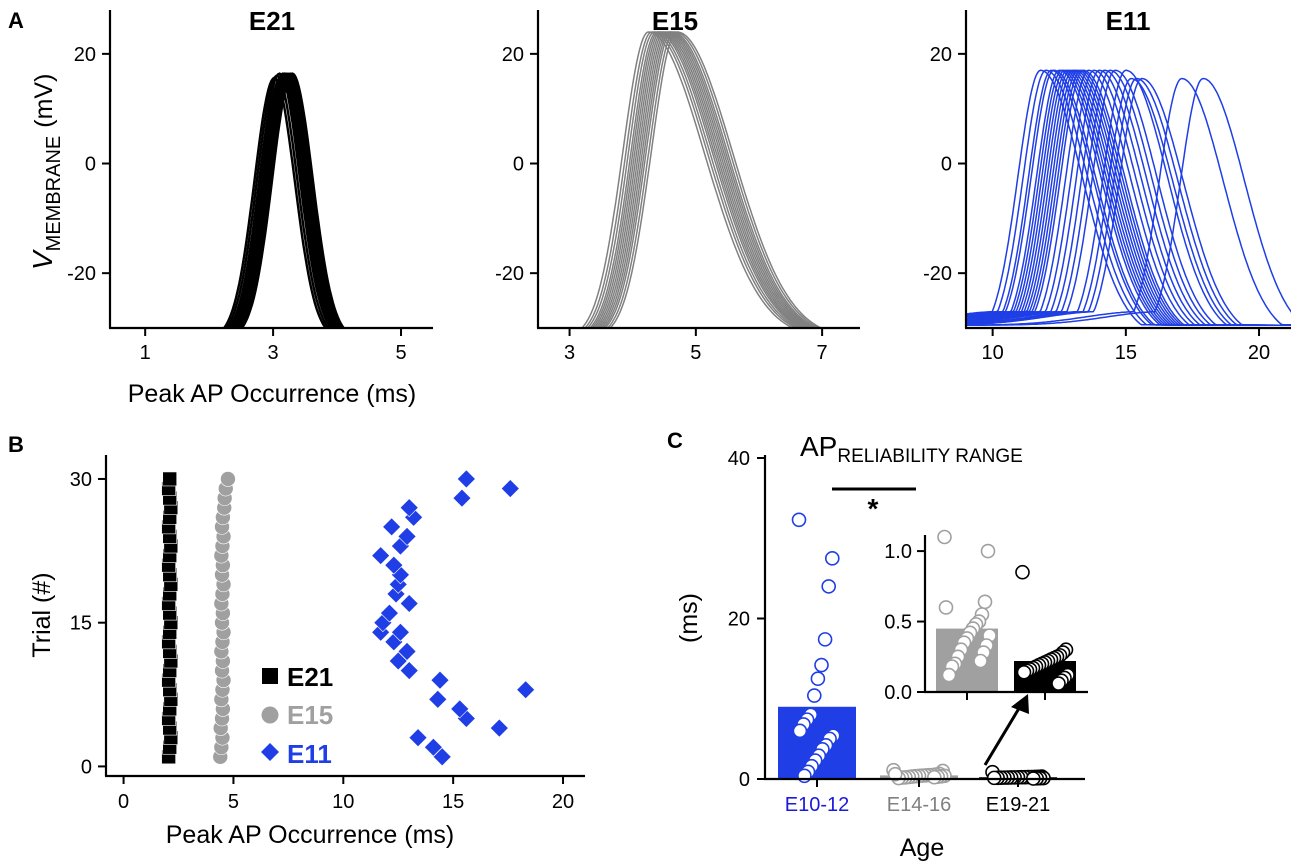  Describe the element at coordinates (898, 552) in the screenshot. I see `inset-ytick-label: 1.0` at that location.